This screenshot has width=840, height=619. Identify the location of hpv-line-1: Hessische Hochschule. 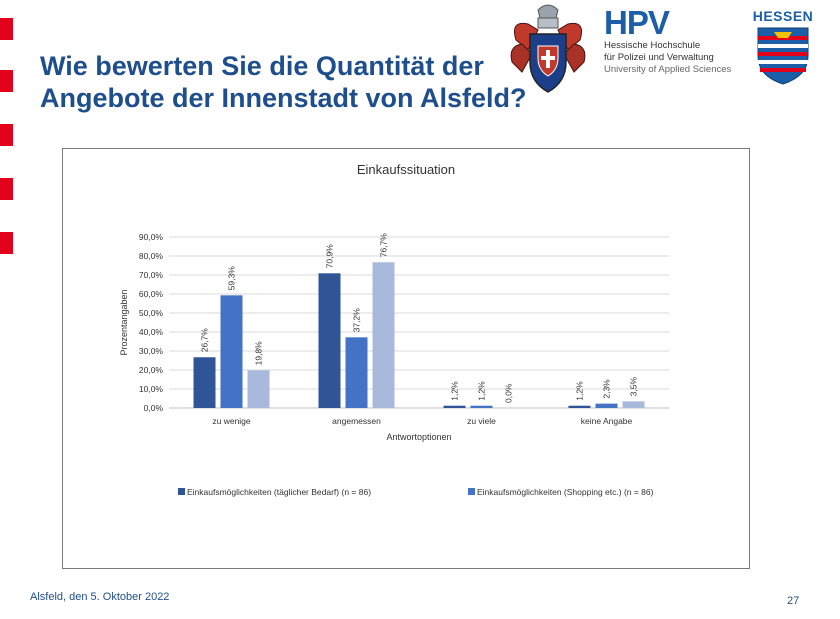
(652, 45).